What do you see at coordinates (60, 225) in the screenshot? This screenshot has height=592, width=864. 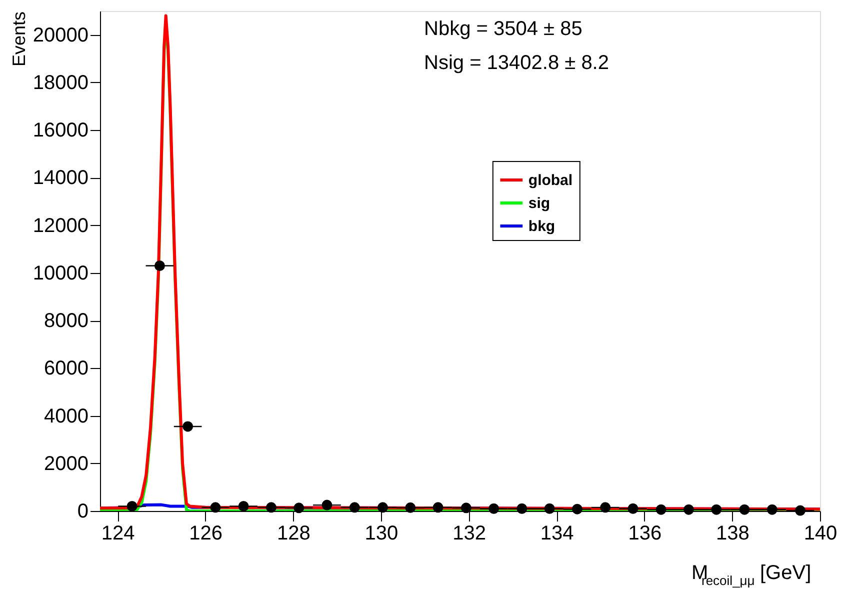 I see `y-tick-label: 12000` at bounding box center [60, 225].